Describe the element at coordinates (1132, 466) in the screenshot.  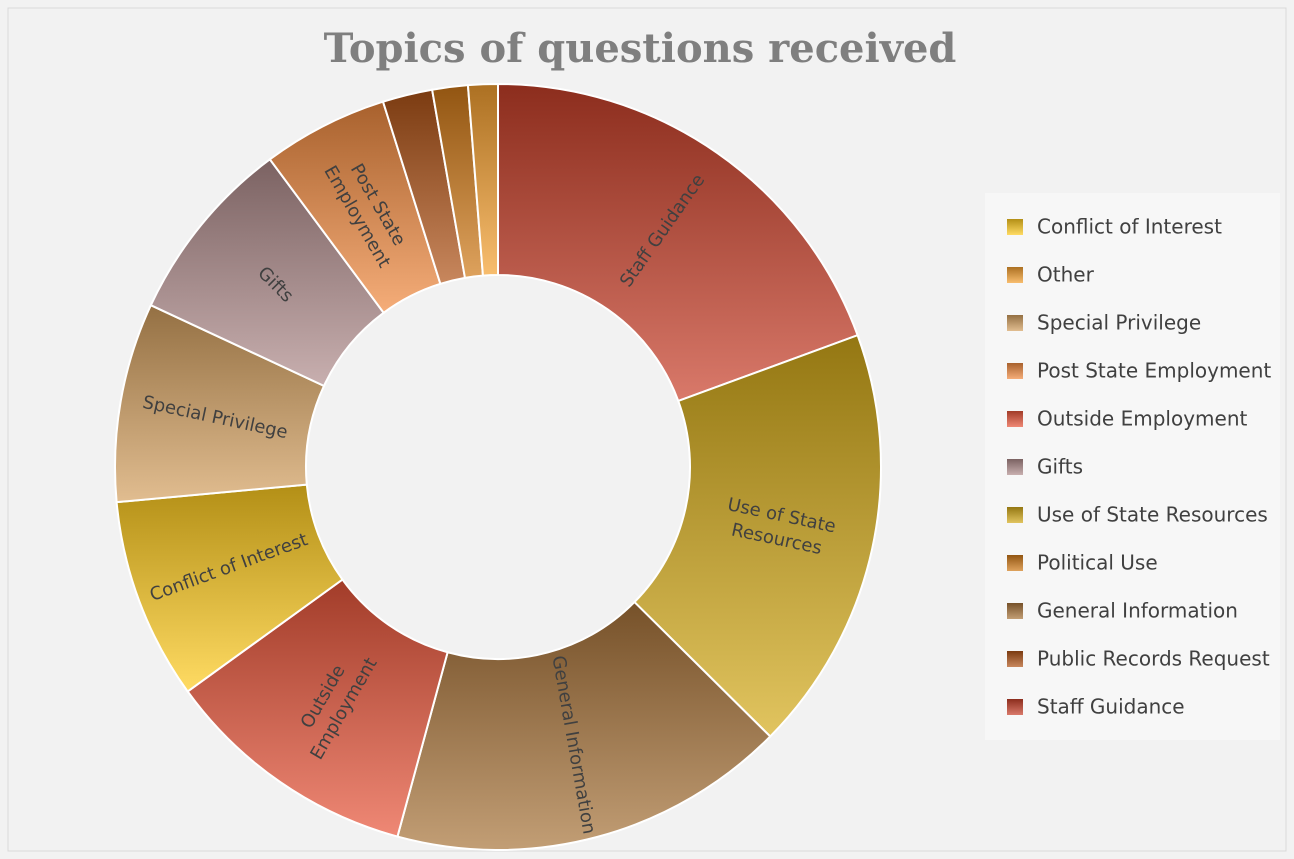
I see `legend-box` at that location.